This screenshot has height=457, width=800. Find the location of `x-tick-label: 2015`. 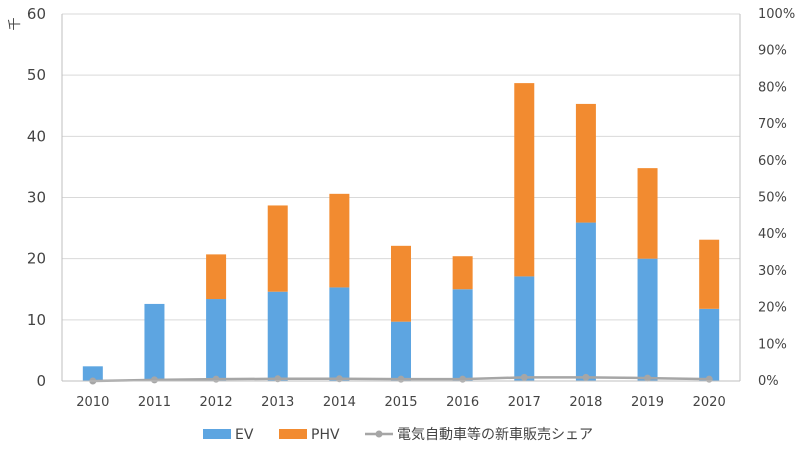

x-tick-label: 2015 is located at coordinates (400, 402).